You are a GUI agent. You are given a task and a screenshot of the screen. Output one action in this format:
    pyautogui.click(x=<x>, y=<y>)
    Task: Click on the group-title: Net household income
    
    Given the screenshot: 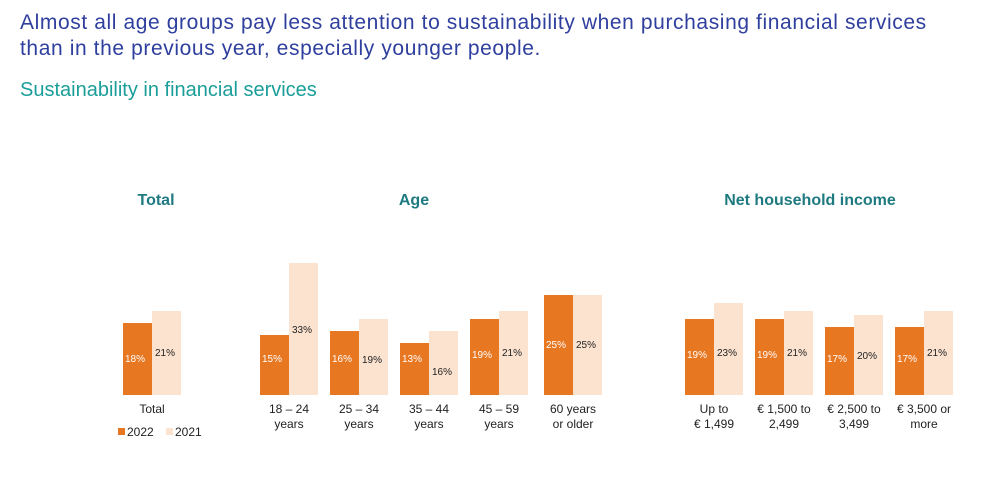 What is the action you would take?
    pyautogui.click(x=810, y=200)
    